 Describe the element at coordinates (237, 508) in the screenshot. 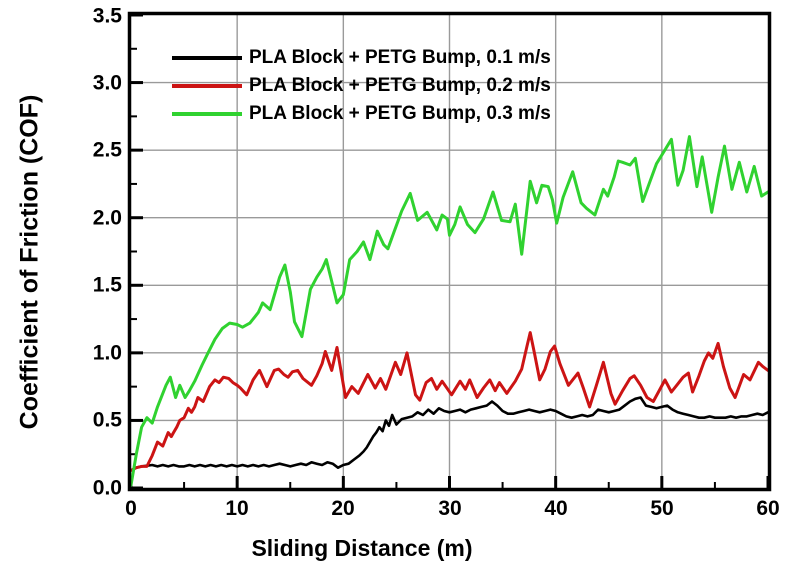

I see `x-tick-label: 10` at that location.